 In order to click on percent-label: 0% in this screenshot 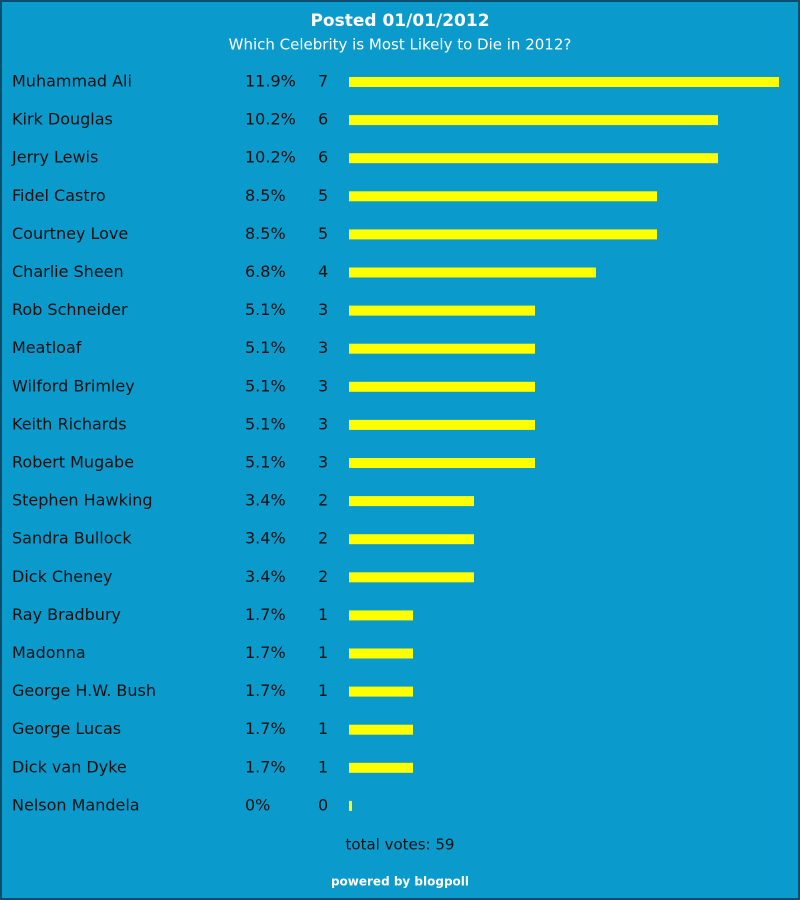, I will do `click(257, 804)`.